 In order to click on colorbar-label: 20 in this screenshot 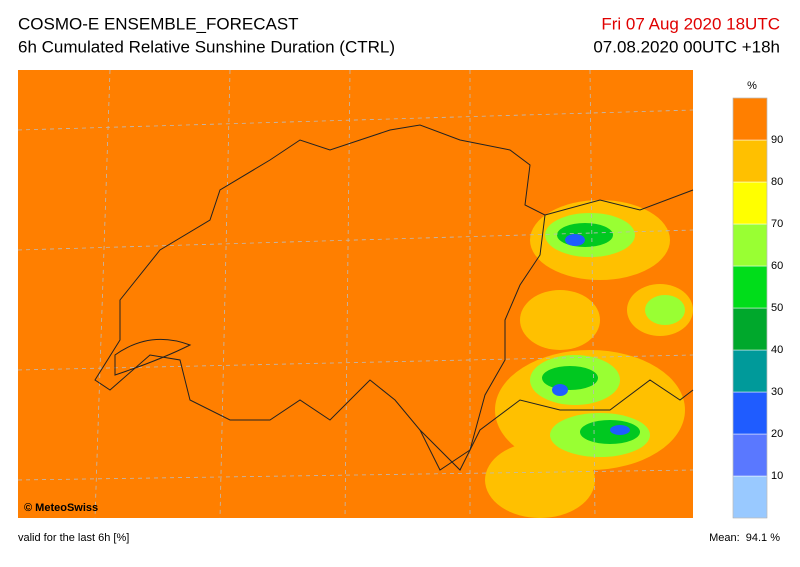, I will do `click(777, 434)`.